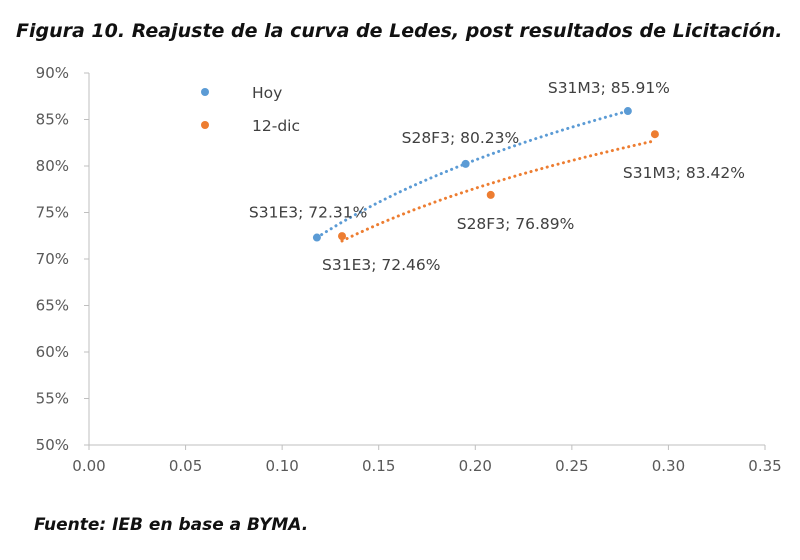 The width and height of the screenshot is (800, 560). Describe the element at coordinates (276, 126) in the screenshot. I see `legend-label: 12-dic` at that location.